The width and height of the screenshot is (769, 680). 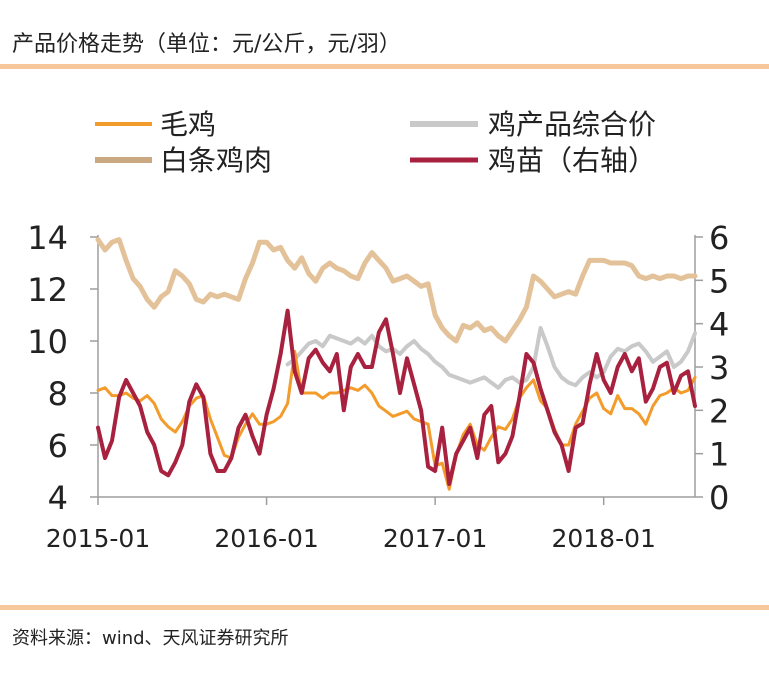 I want to click on legend-label-maoji: 毛鸡, so click(x=188, y=124).